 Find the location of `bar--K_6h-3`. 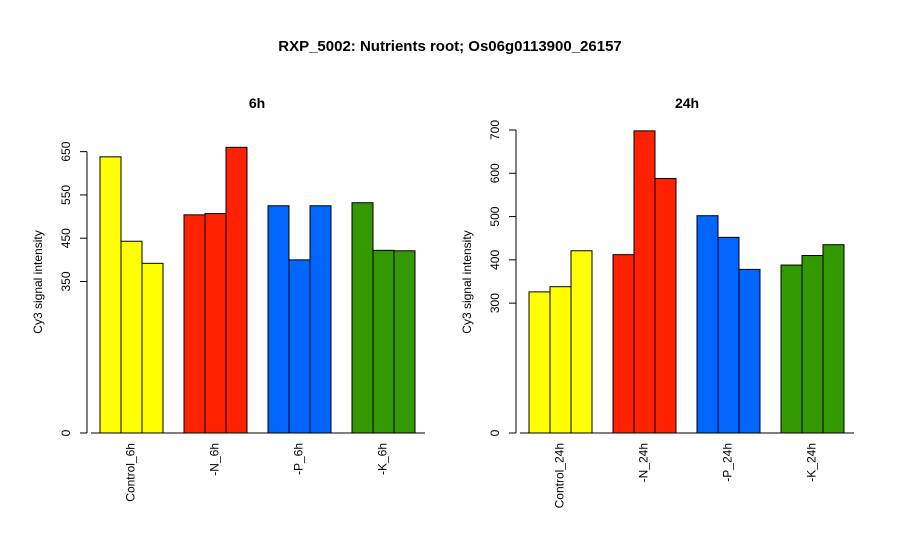

bar--K_6h-3 is located at coordinates (404, 342).